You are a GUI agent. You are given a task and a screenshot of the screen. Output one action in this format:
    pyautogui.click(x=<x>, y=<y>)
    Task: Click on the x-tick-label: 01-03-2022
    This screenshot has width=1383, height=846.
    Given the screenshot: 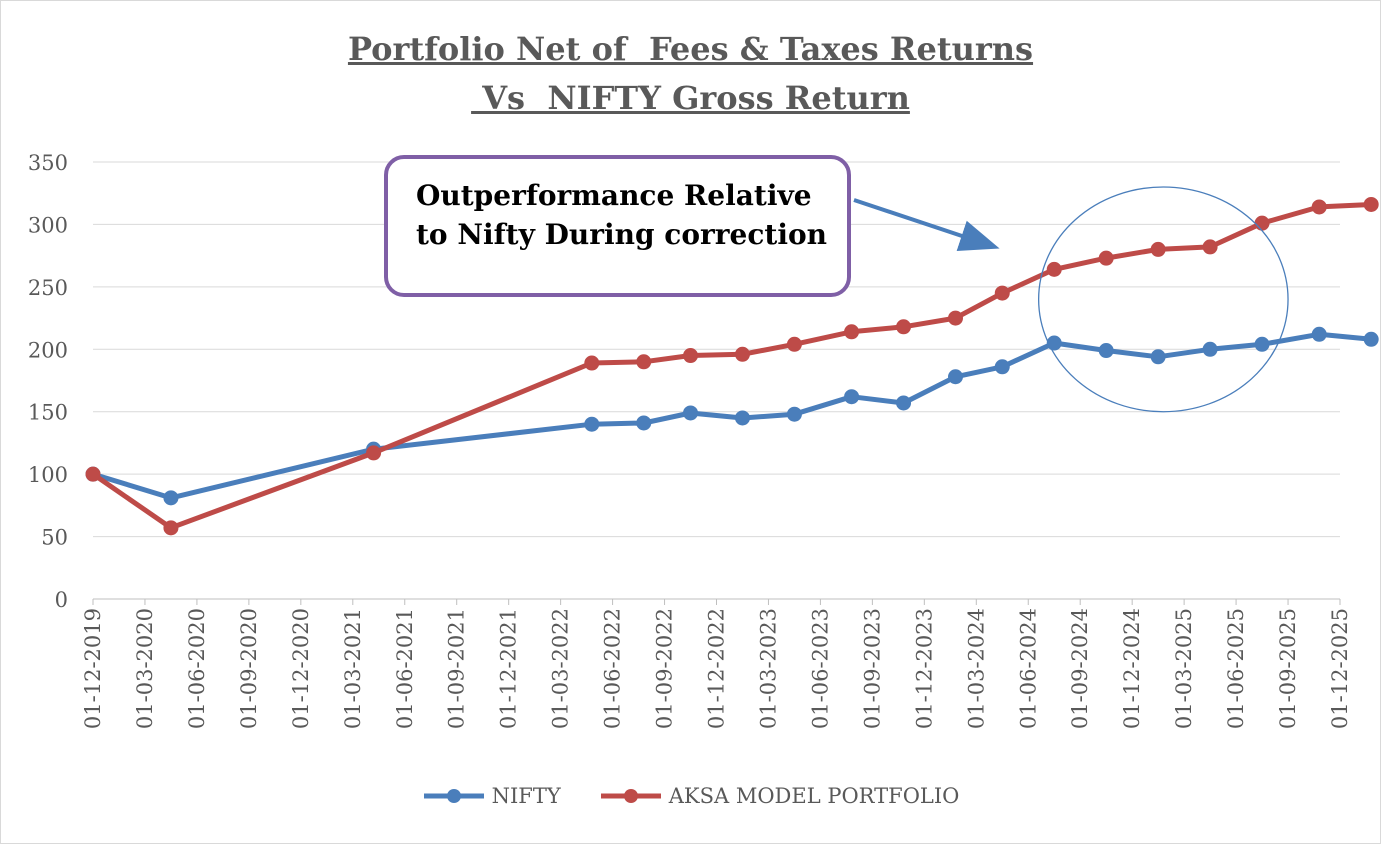 What is the action you would take?
    pyautogui.click(x=561, y=668)
    